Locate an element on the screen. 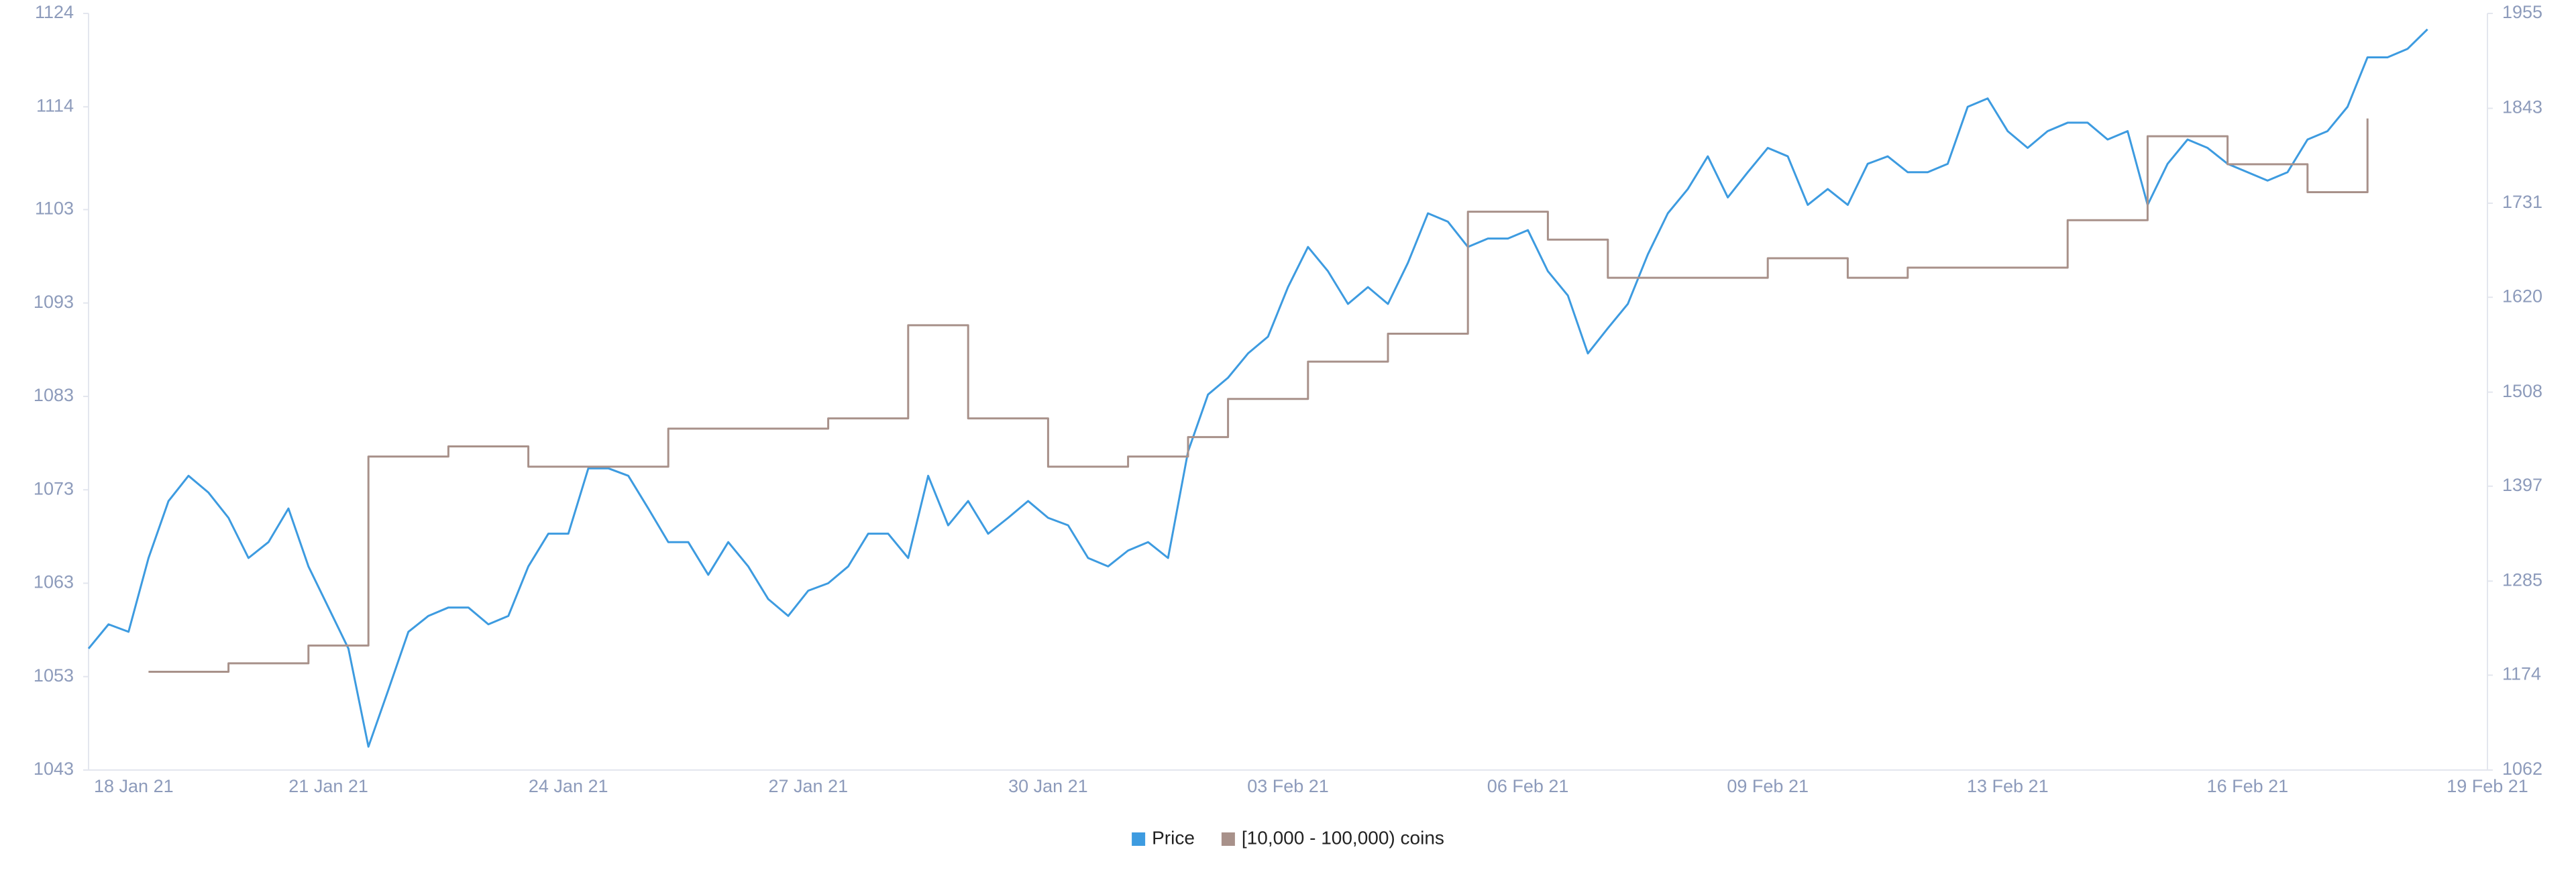 The height and width of the screenshot is (872, 2576). y2-tick-label: 1062 is located at coordinates (2522, 769).